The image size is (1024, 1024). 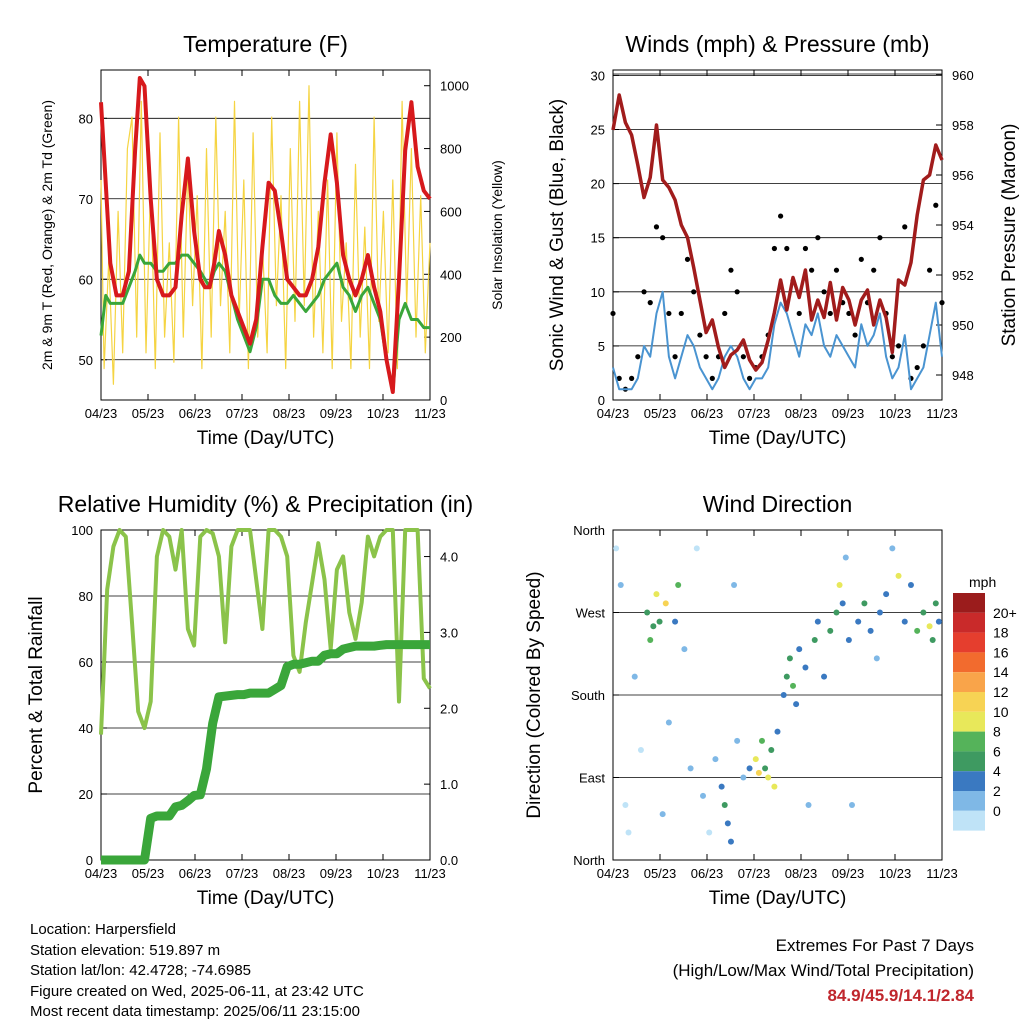 I want to click on winds-x-tick-label: 04/23, so click(x=613, y=413).